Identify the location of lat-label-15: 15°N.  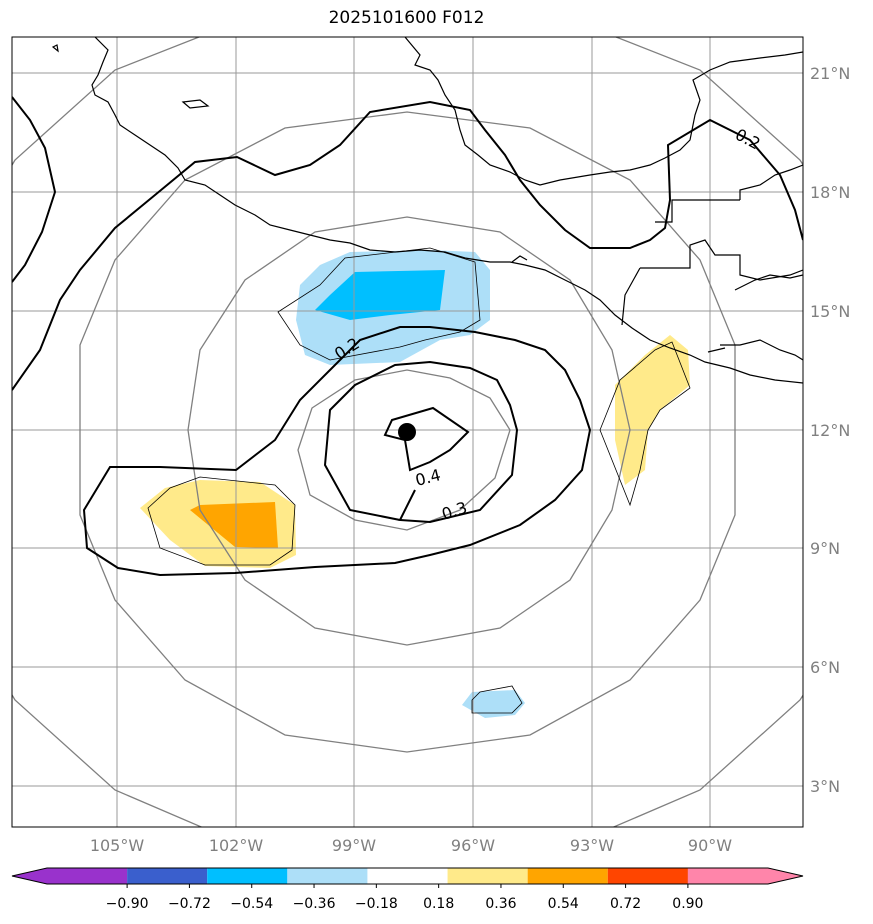
(830, 311).